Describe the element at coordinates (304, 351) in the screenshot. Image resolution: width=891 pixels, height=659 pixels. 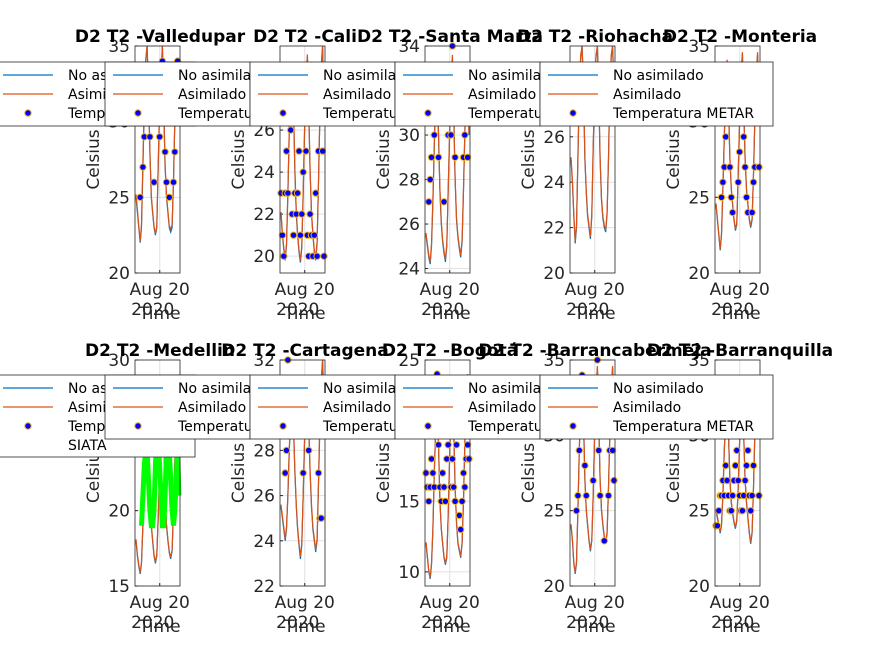
I see `chart-title: D2 T2 -Cartagena` at that location.